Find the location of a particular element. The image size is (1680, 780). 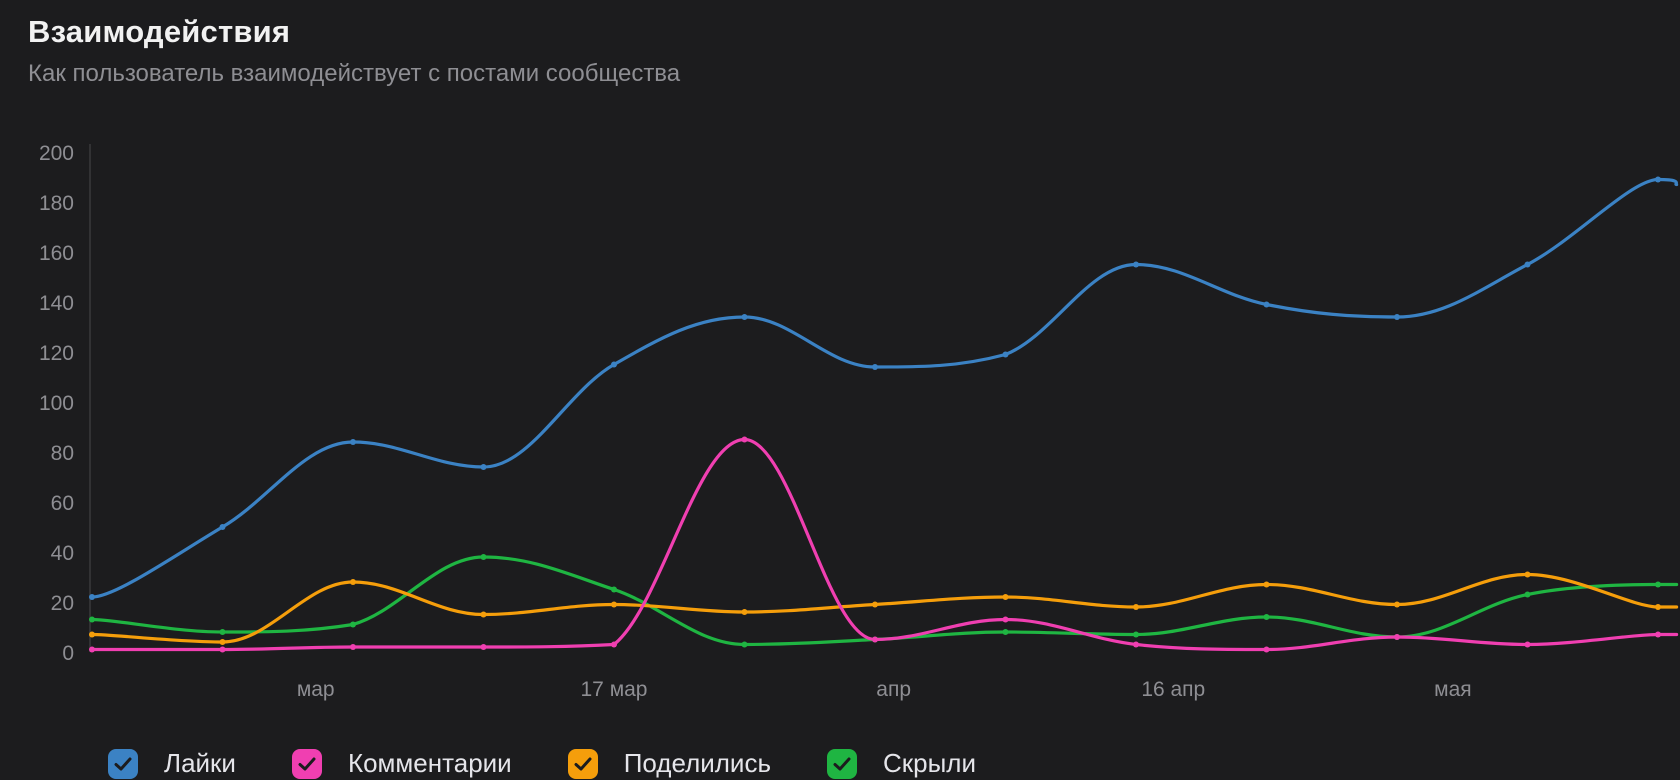

y-tick-label: 80 is located at coordinates (62, 453).